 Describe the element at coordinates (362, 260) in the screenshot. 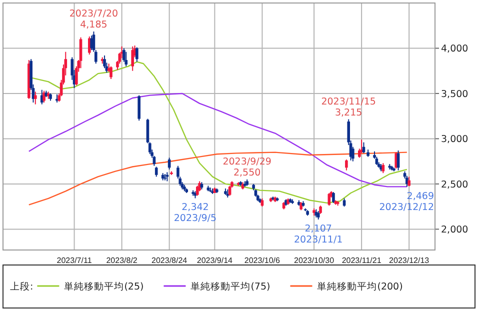

I see `x-tick-label: 2023/11/21` at that location.